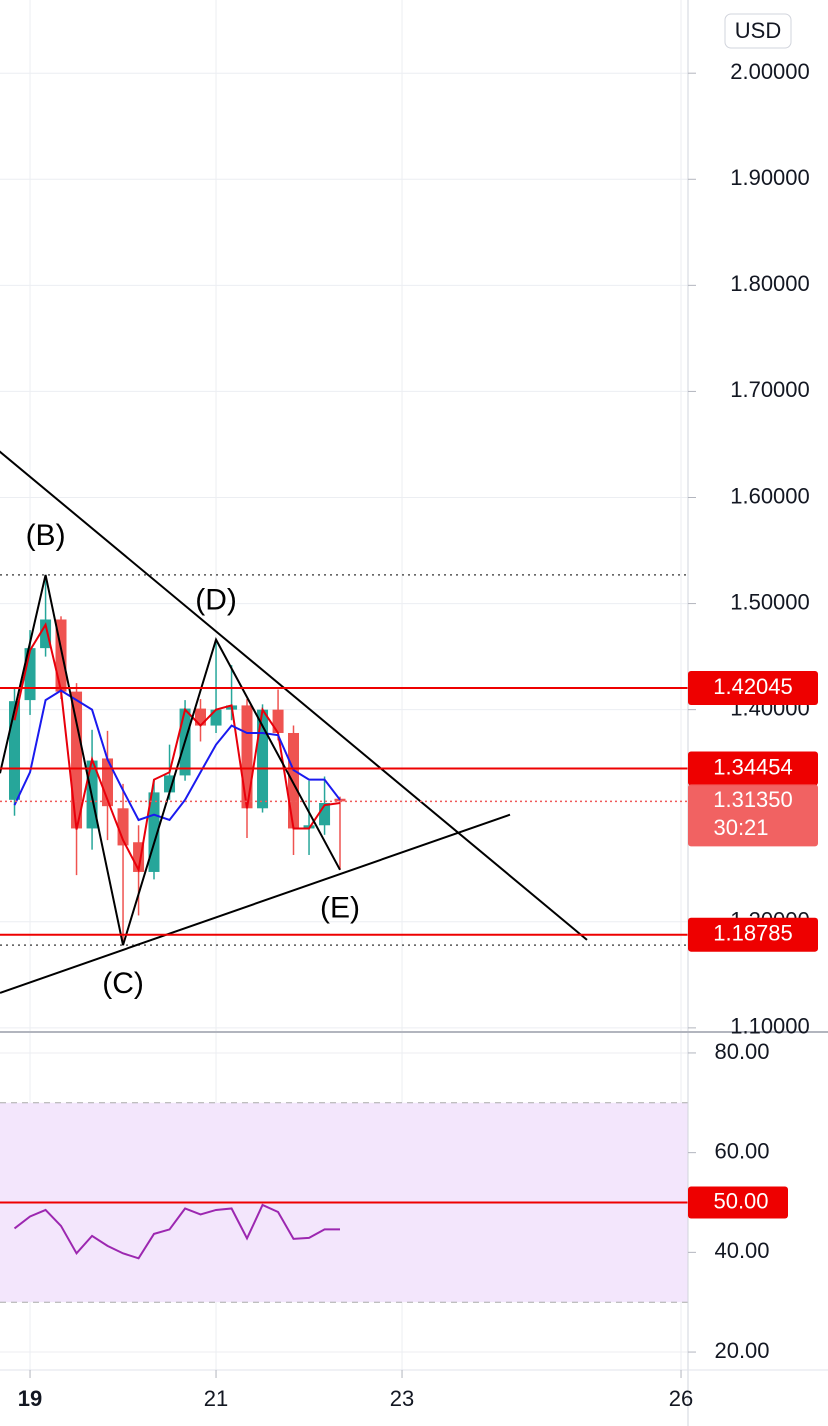 Image resolution: width=828 pixels, height=1426 pixels. Describe the element at coordinates (30, 1398) in the screenshot. I see `x-tick-label: 19` at that location.